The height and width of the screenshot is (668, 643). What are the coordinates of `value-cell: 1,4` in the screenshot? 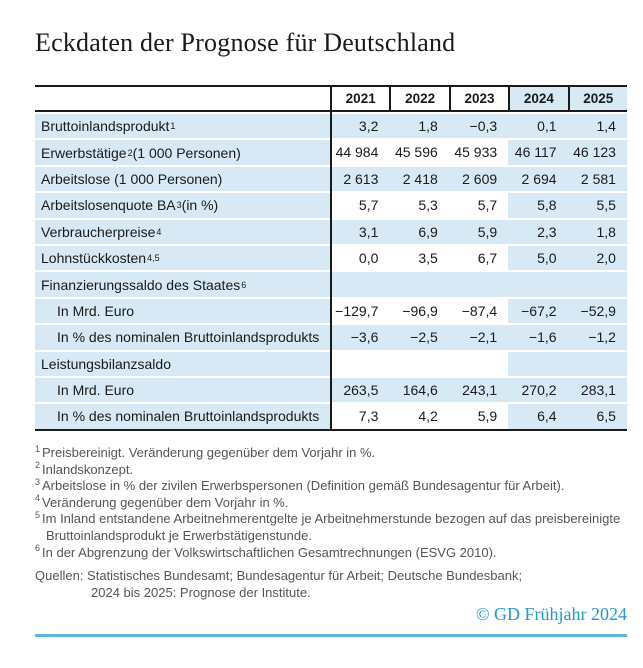 It's located at (597, 126).